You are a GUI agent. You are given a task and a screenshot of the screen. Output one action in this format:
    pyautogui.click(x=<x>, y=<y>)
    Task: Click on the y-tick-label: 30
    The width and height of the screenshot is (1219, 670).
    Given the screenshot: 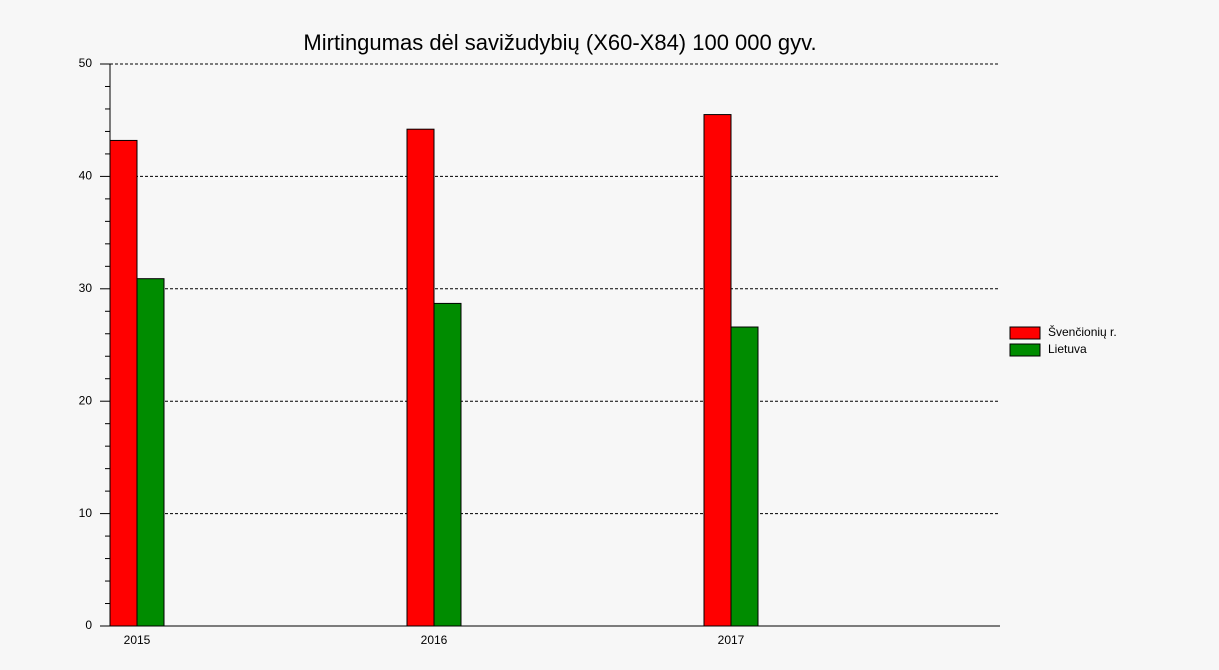 What is the action you would take?
    pyautogui.click(x=86, y=288)
    